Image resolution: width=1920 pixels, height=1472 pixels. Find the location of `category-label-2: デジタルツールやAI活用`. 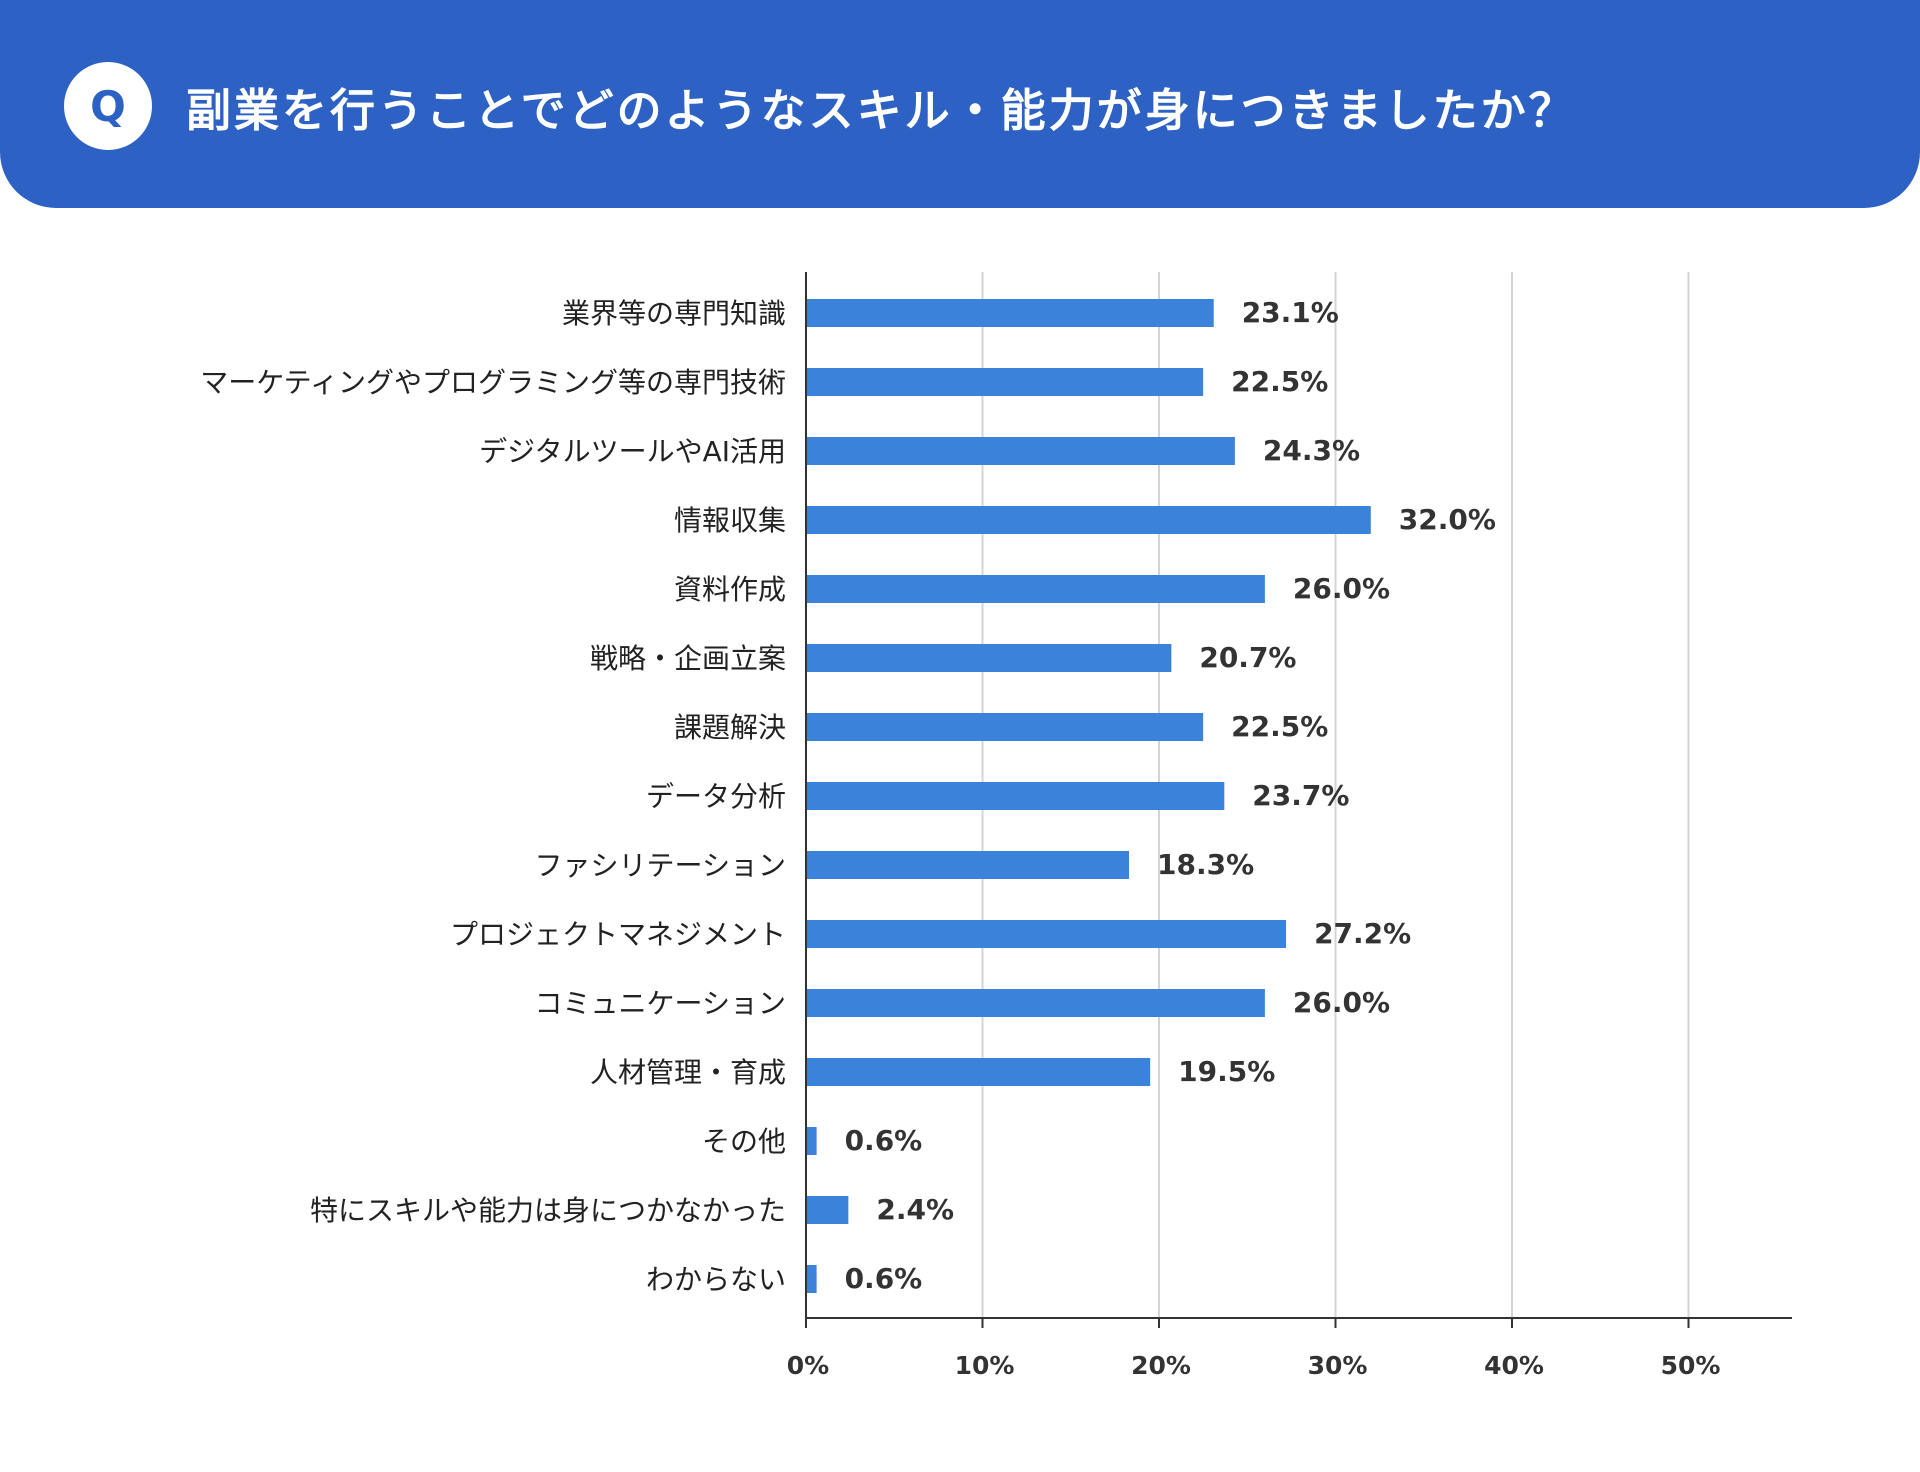

category-label-2: デジタルツールやAI活用 is located at coordinates (632, 451).